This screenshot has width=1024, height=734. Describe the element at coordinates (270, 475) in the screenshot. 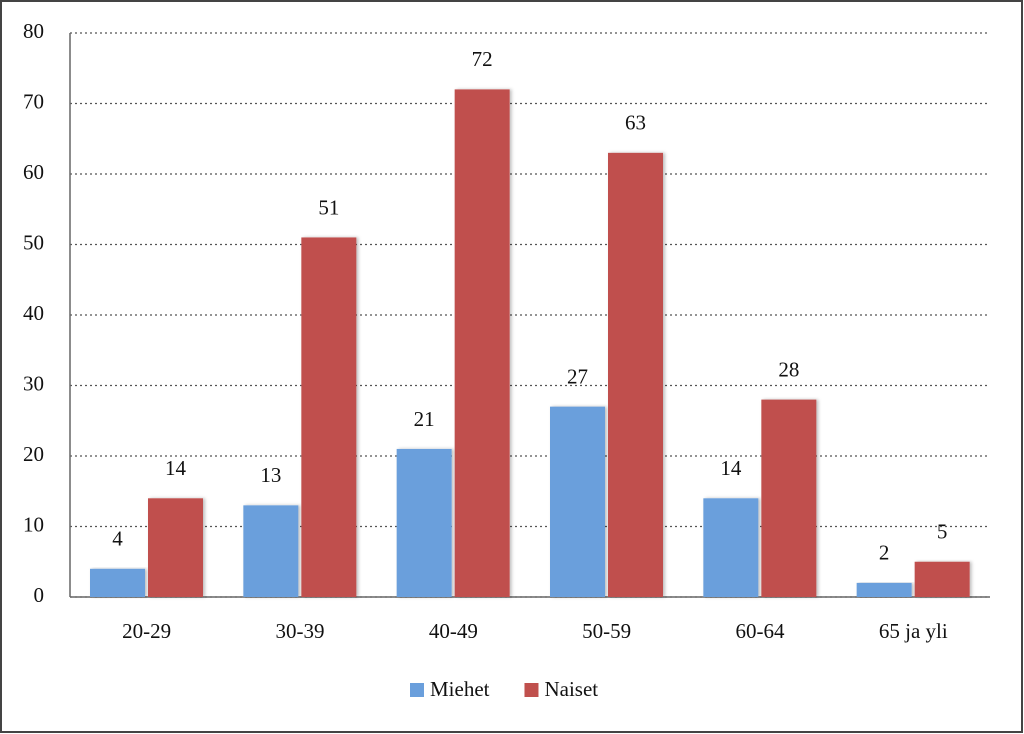

I see `data-label: 13` at that location.